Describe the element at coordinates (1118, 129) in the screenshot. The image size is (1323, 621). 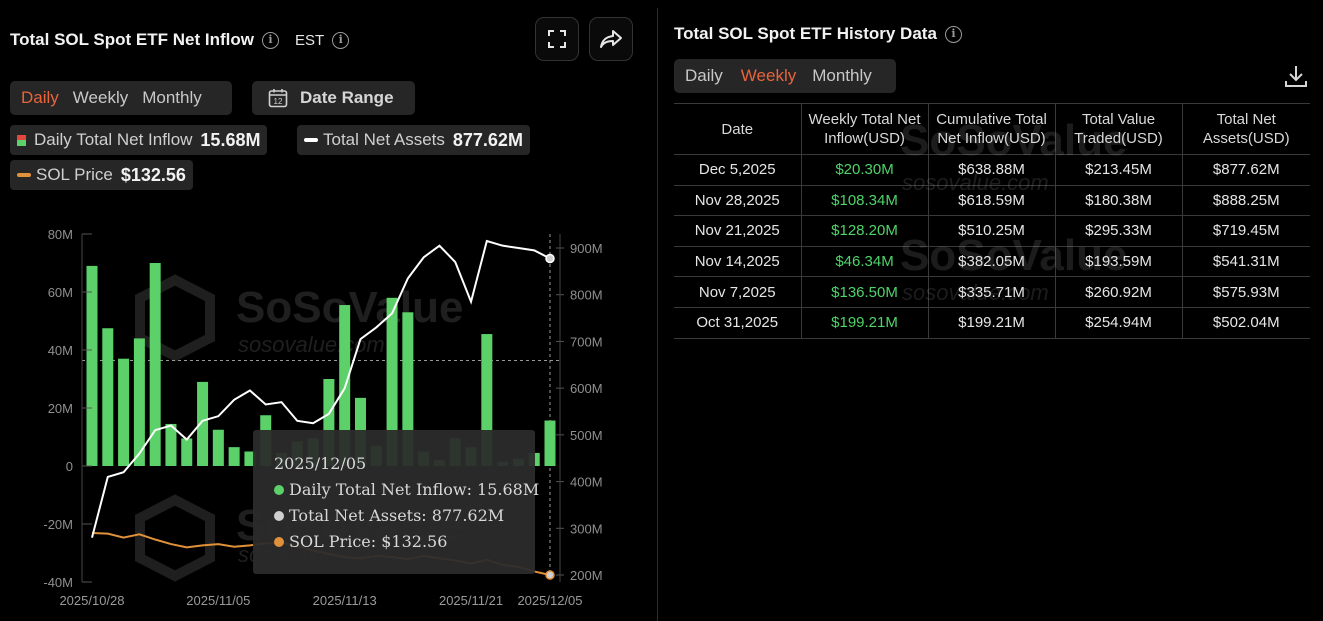
I see `col-value-traded: Total Value Traded(USD)` at that location.